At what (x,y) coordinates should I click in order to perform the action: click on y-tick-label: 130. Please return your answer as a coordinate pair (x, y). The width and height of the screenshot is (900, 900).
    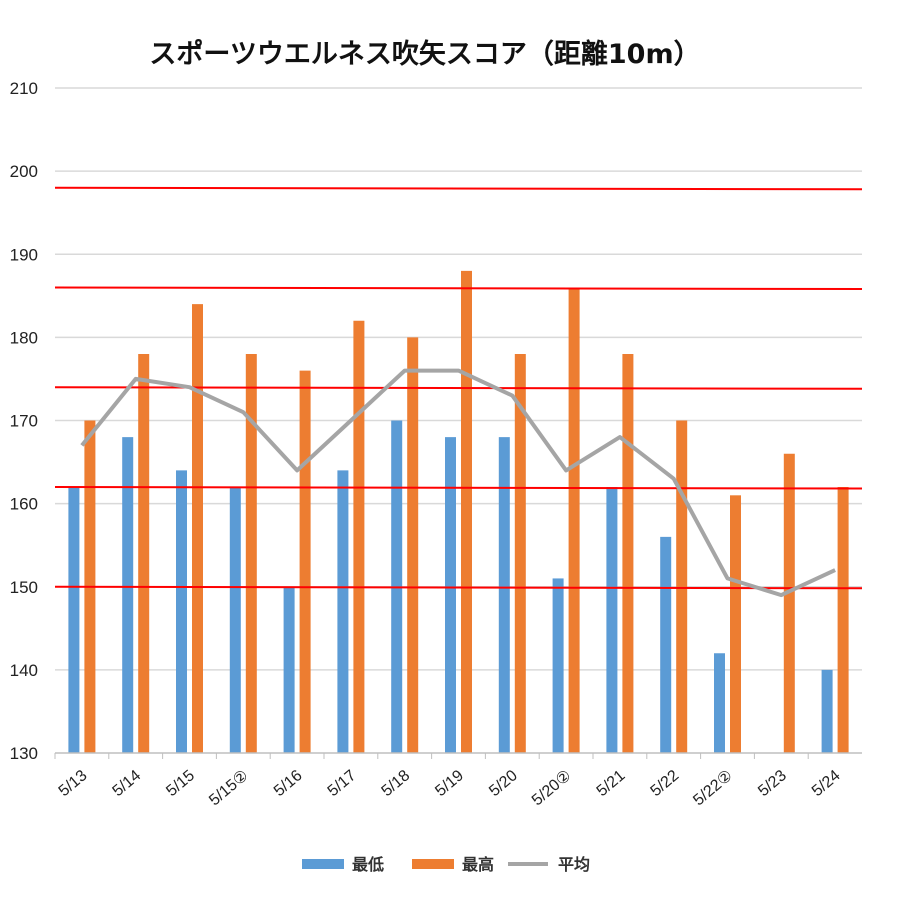
    Looking at the image, I should click on (24, 753).